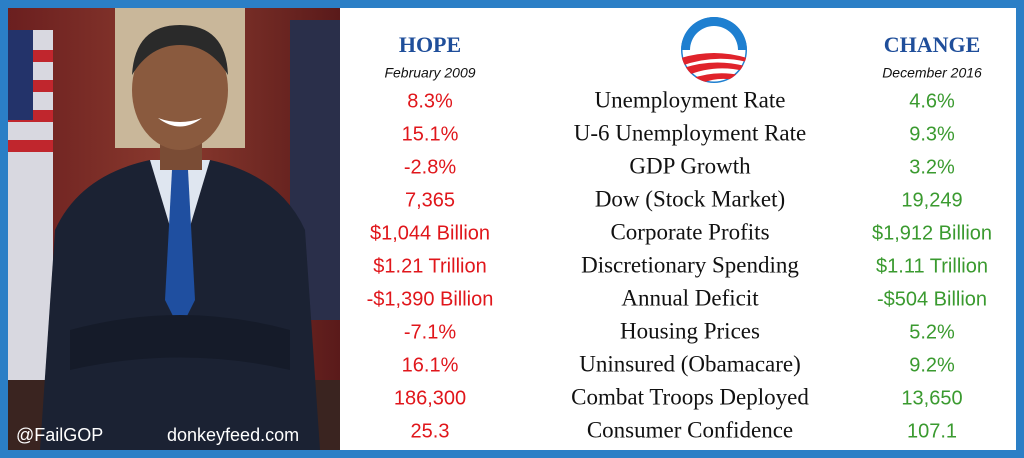 The width and height of the screenshot is (1024, 458). I want to click on before-value: -7.1%, so click(430, 332).